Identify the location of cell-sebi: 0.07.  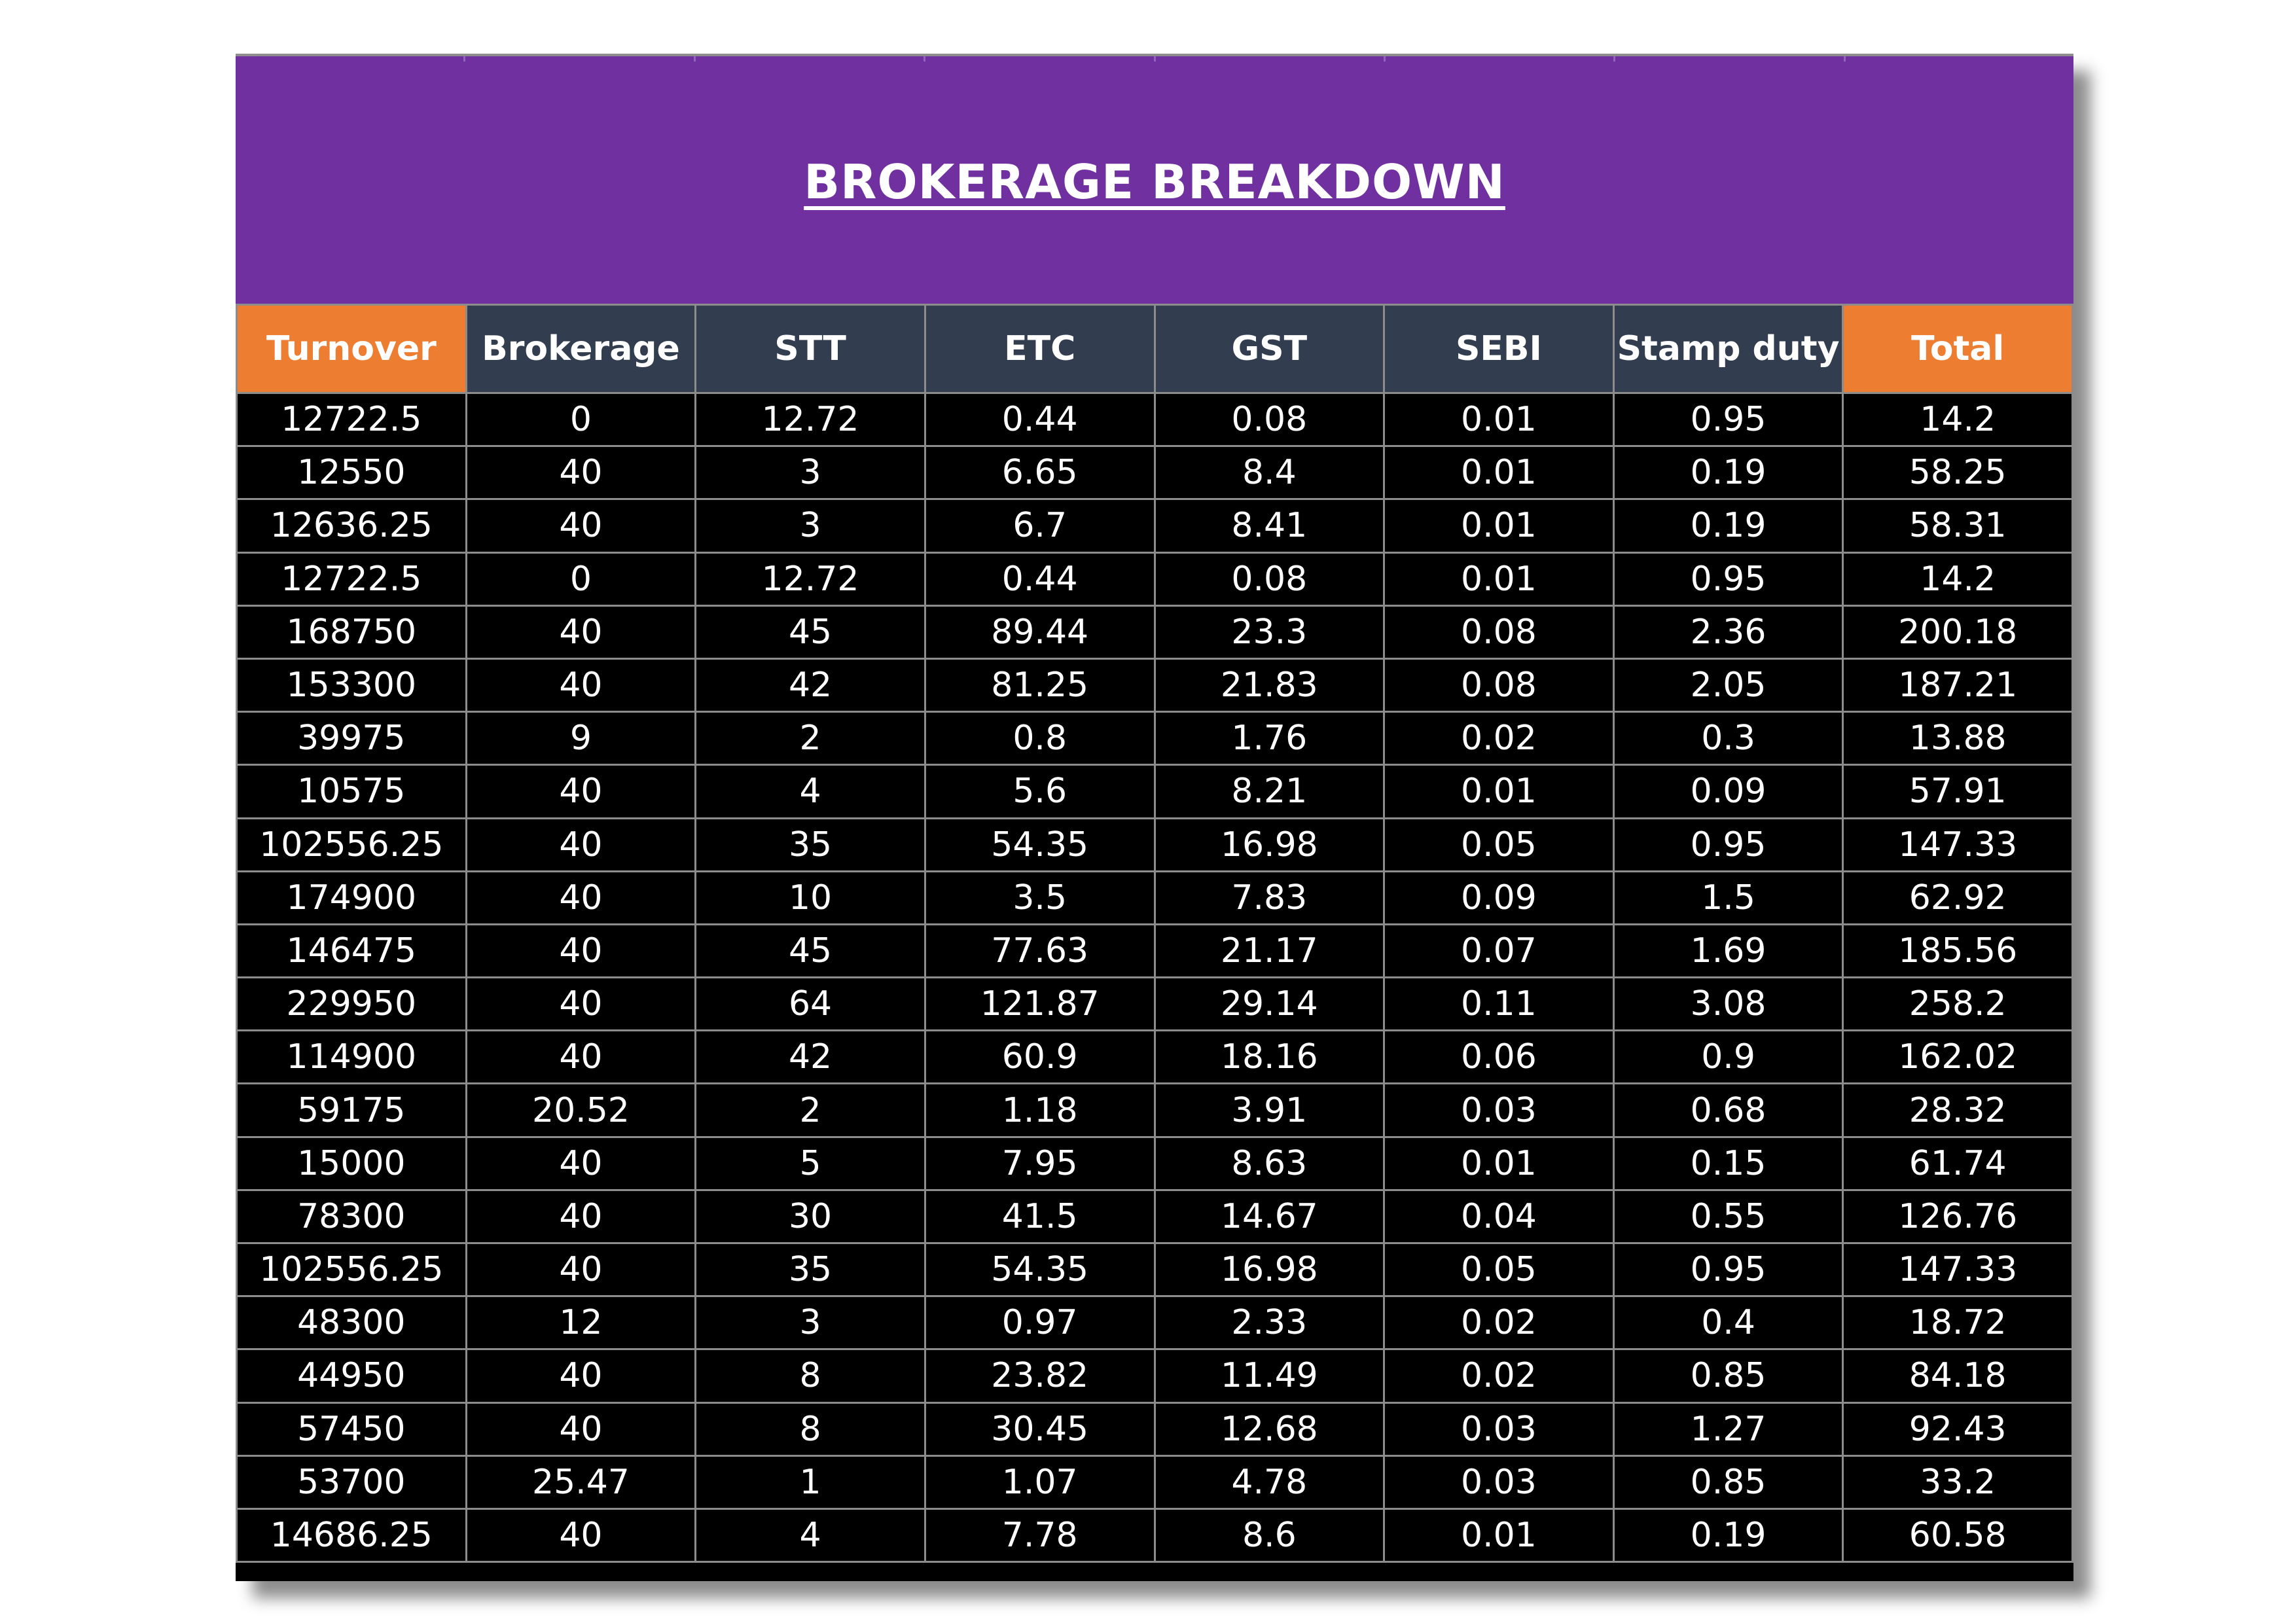
(1499, 951).